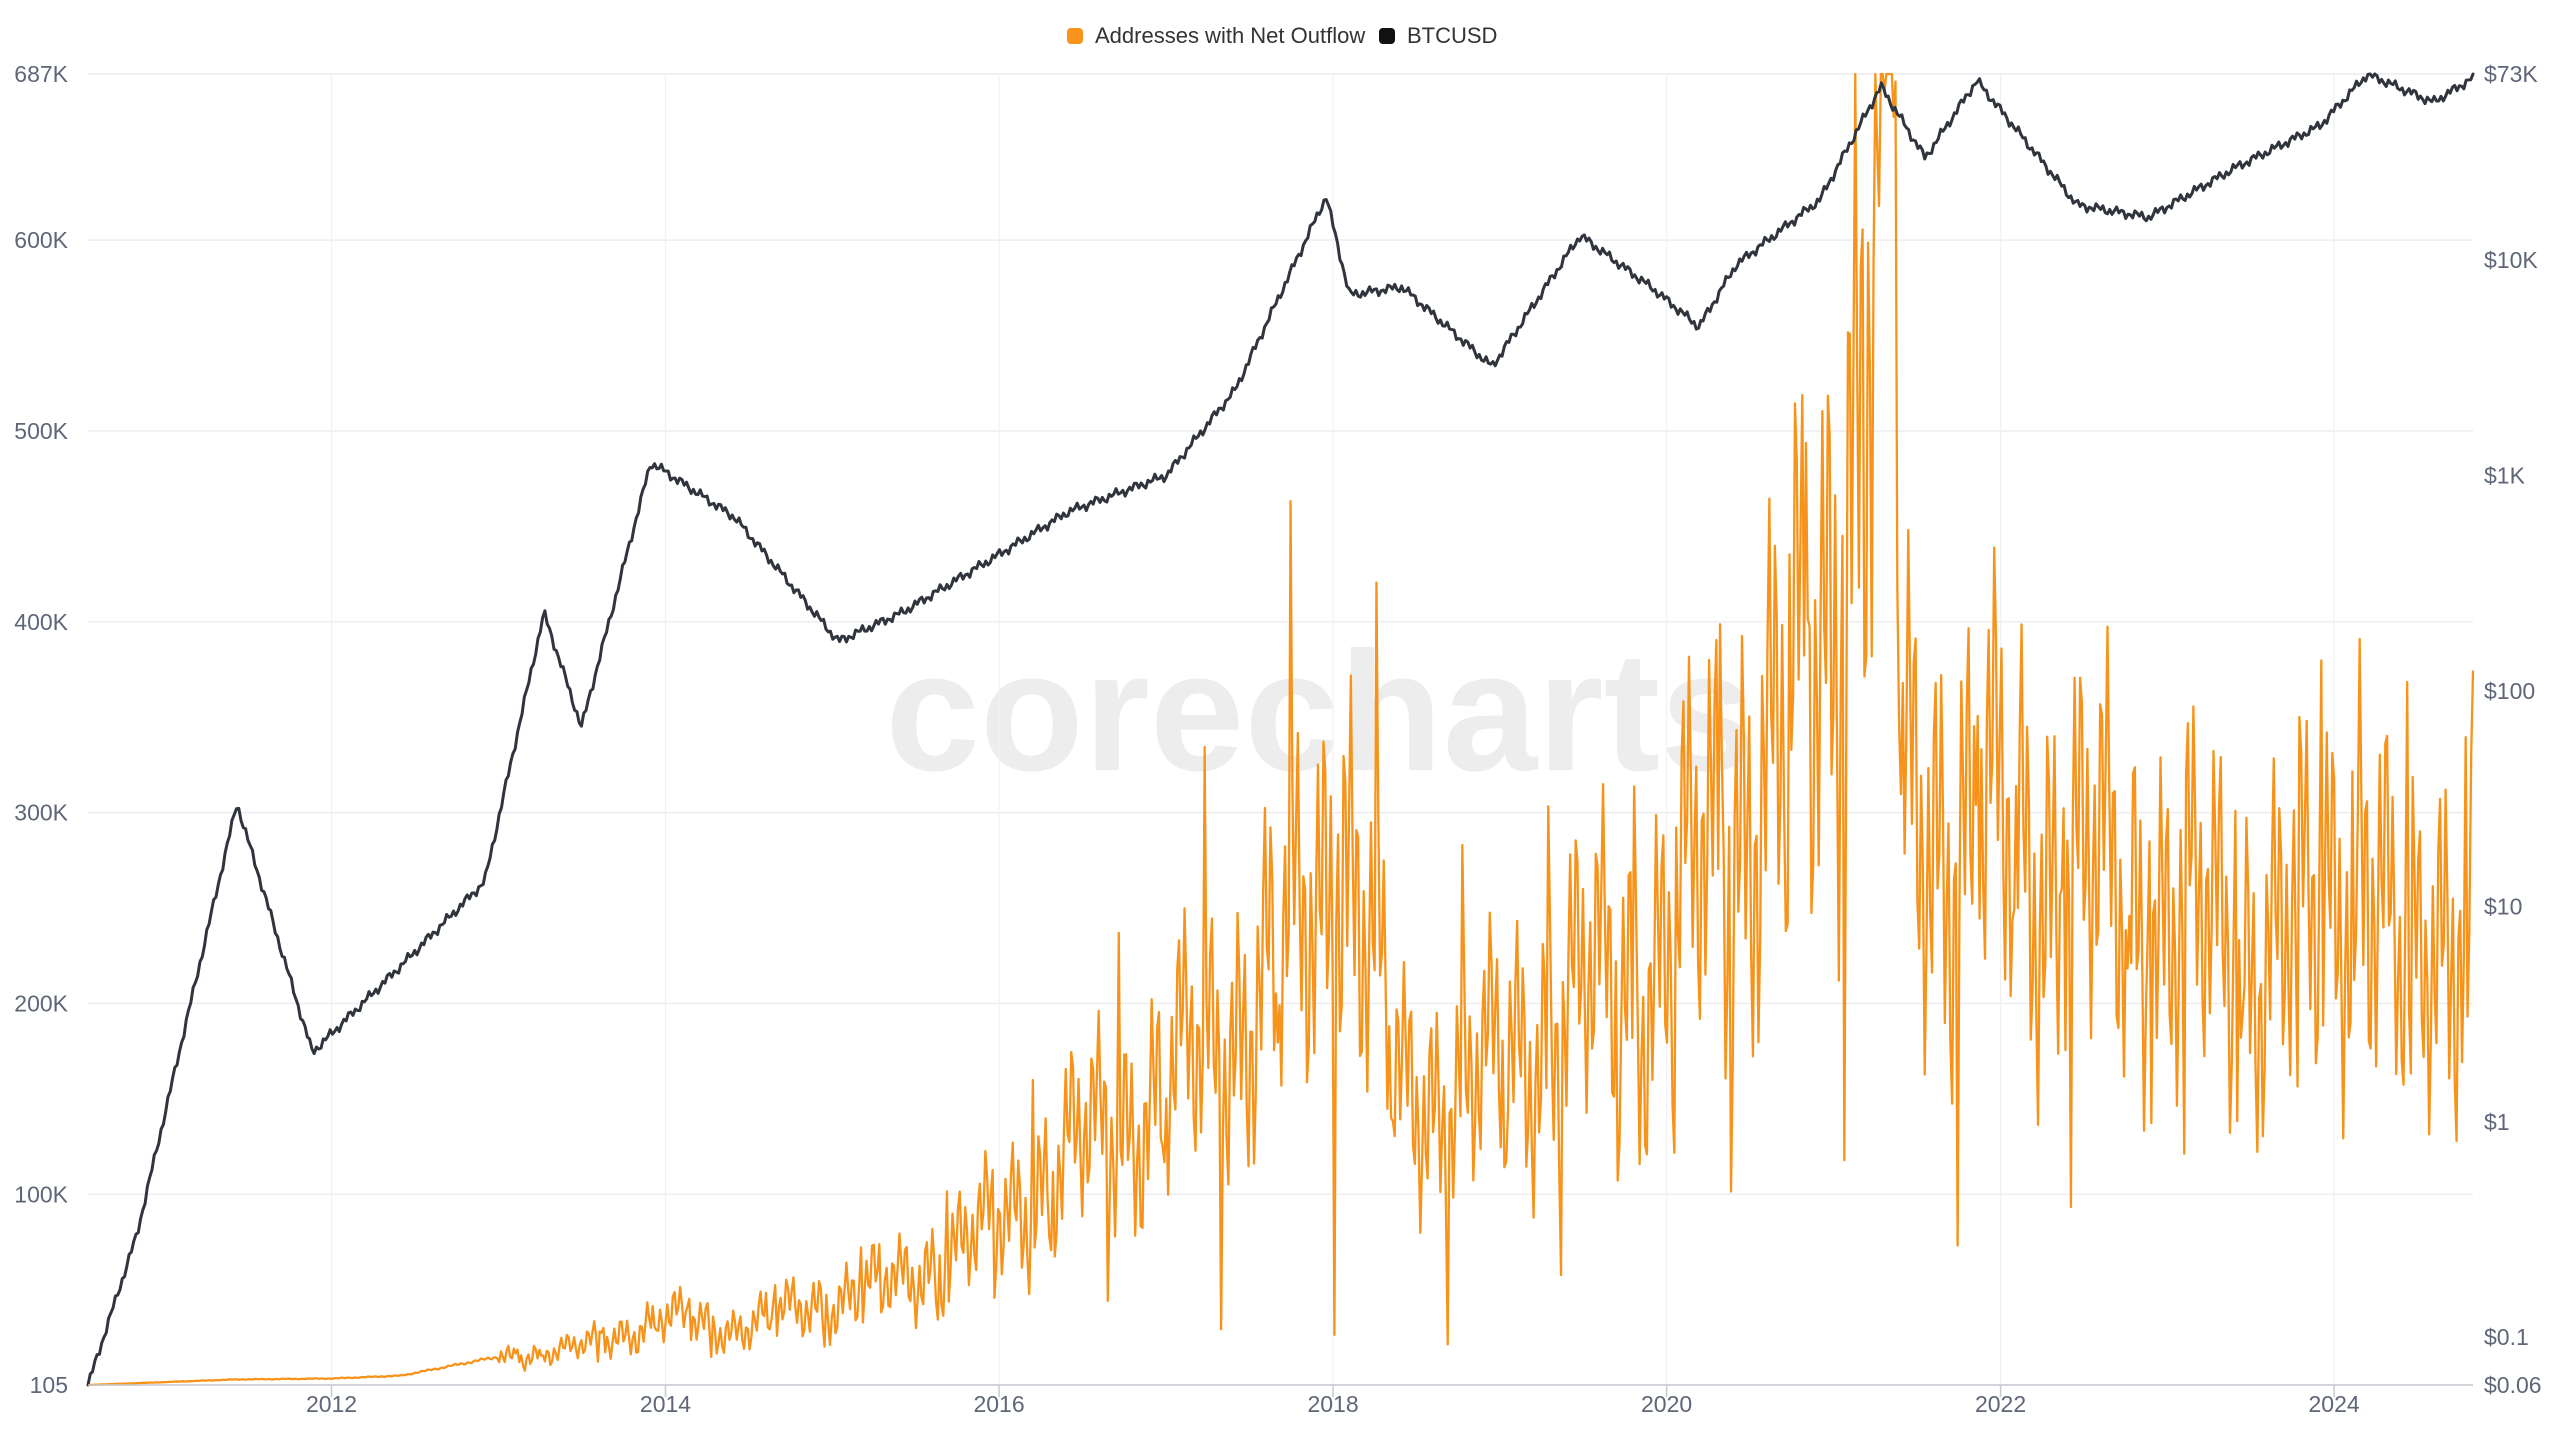  What do you see at coordinates (2511, 260) in the screenshot?
I see `right-axis-tick-label: $10K` at bounding box center [2511, 260].